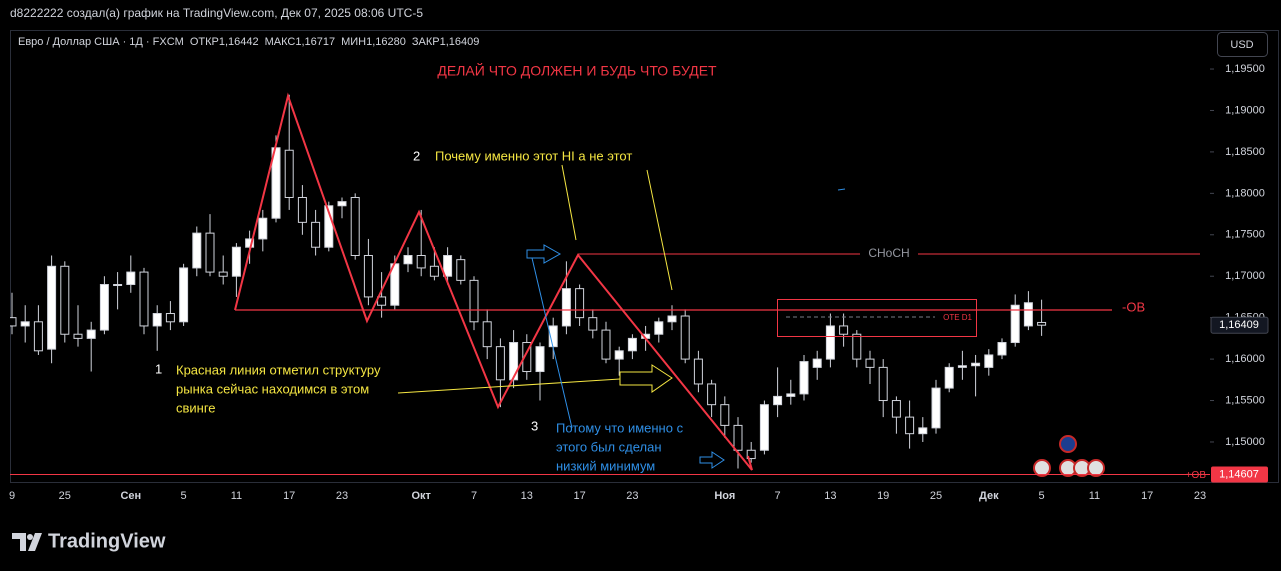 This screenshot has width=1281, height=571. Describe the element at coordinates (158, 368) in the screenshot. I see `note-number: 1` at that location.